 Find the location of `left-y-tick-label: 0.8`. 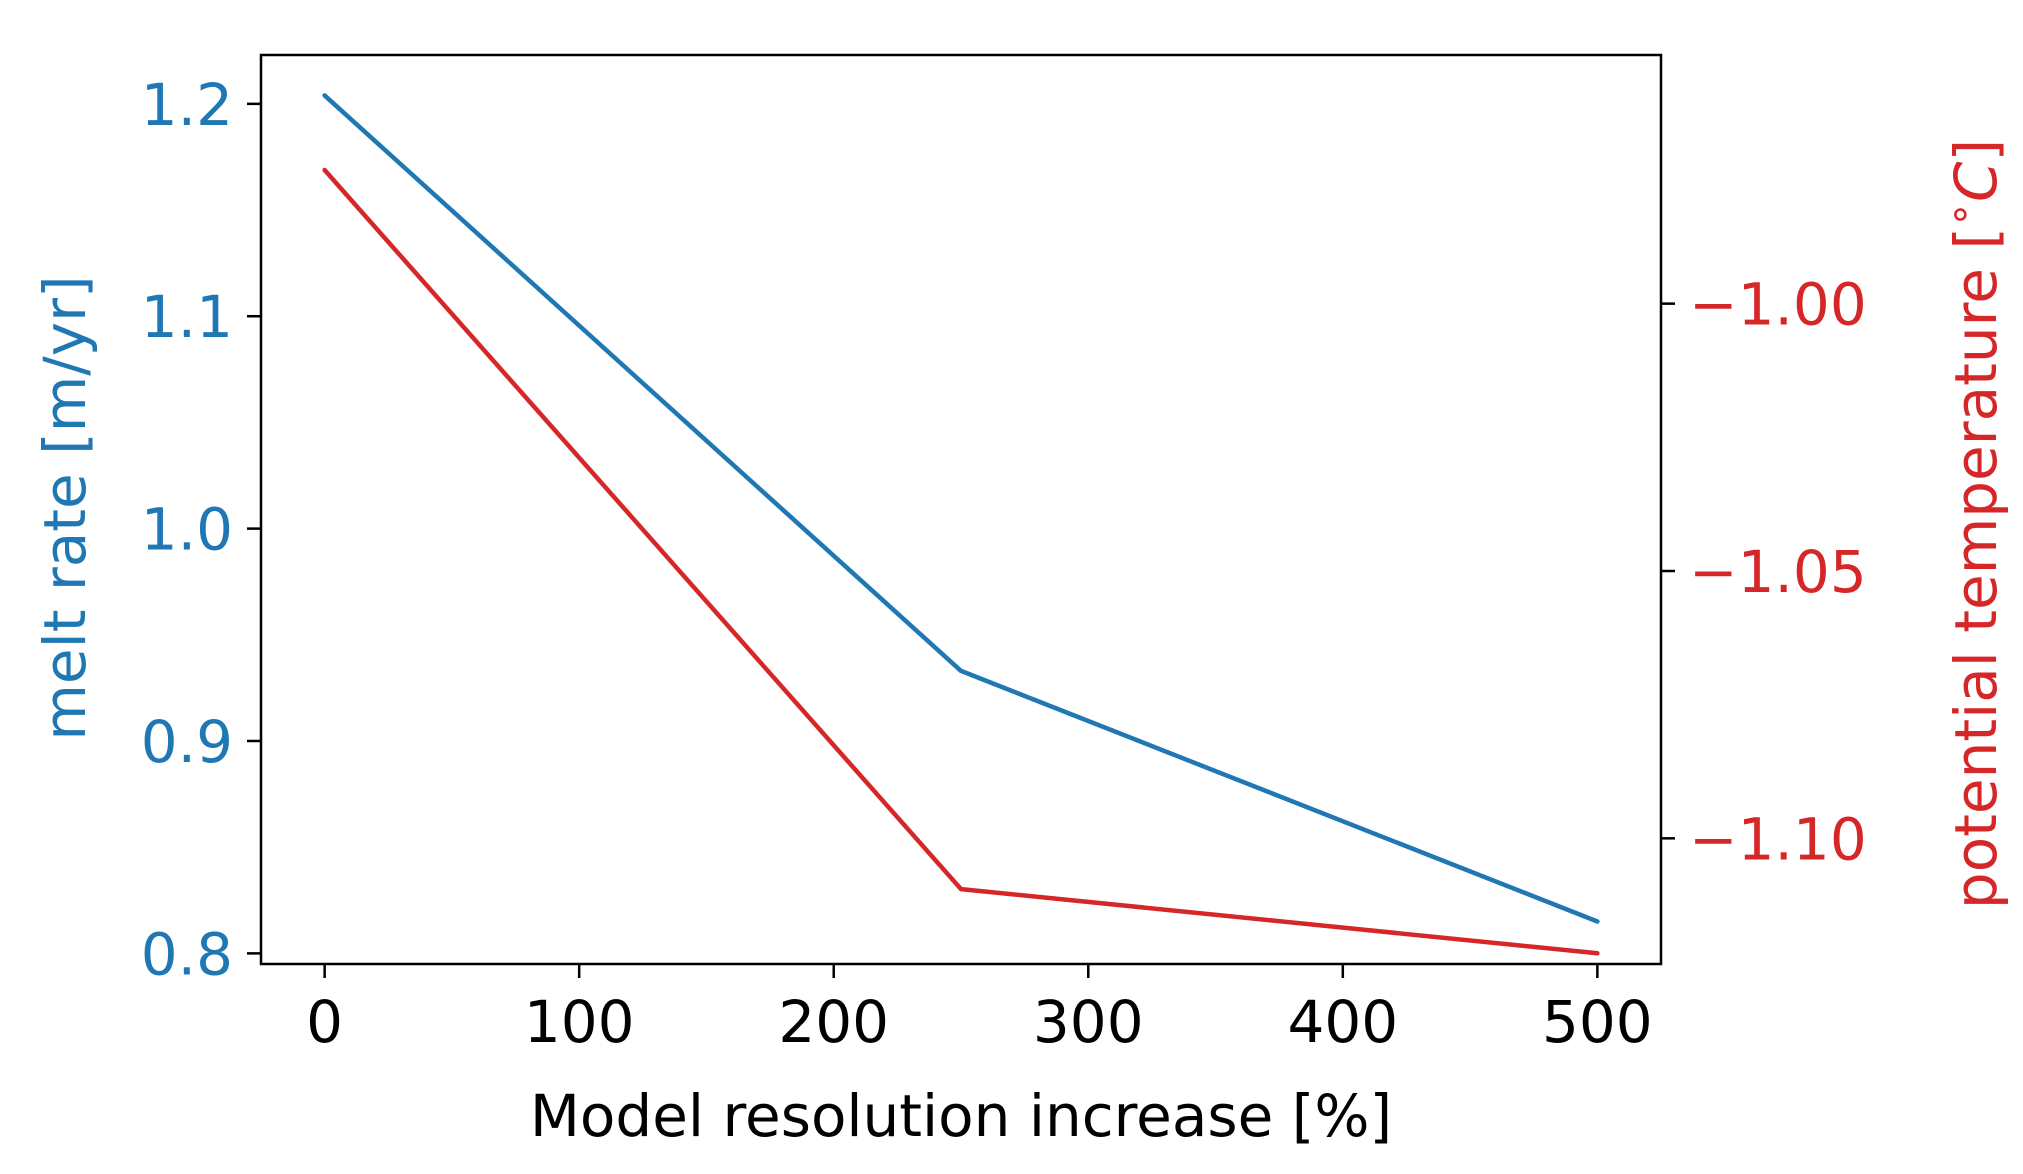

left-y-tick-label: 0.8 is located at coordinates (187, 954).